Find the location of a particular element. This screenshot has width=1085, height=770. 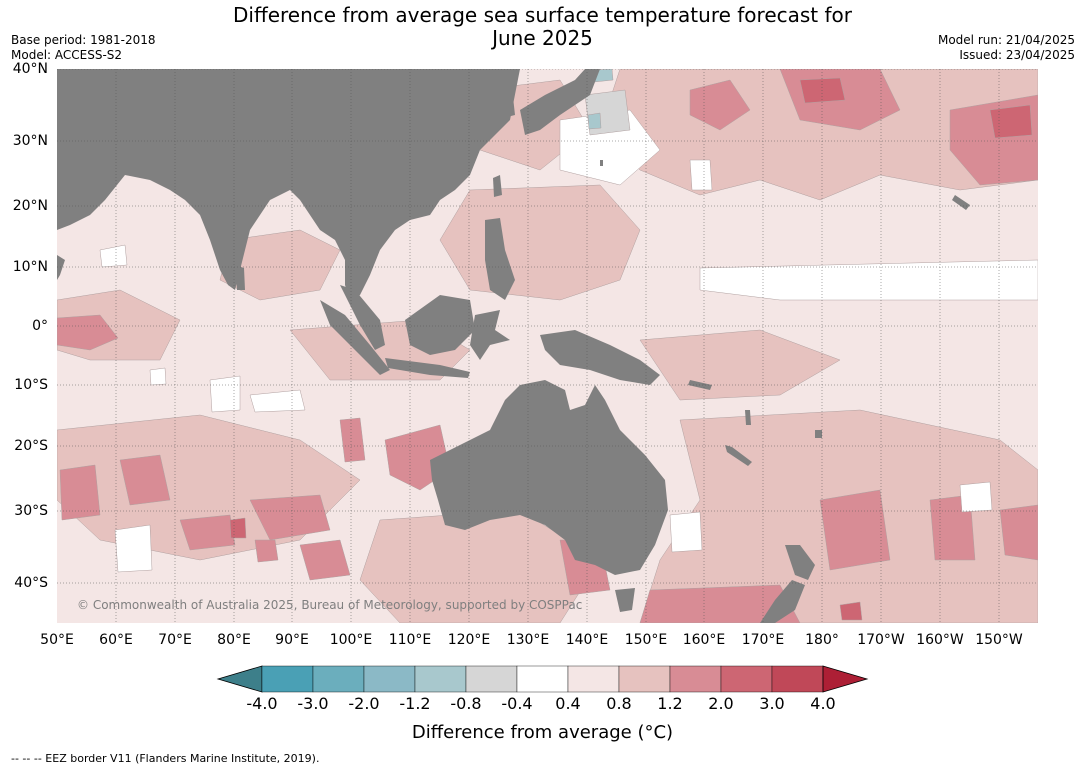

lon-label: 120°E is located at coordinates (469, 640).